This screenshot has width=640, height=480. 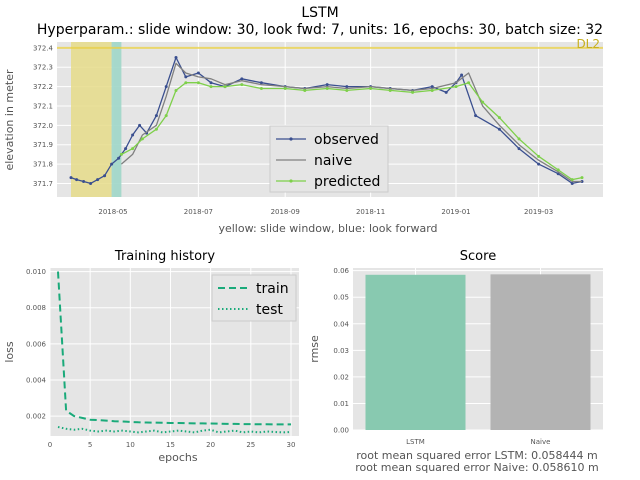 I want to click on history-xtick-label: 0, so click(x=50, y=445).